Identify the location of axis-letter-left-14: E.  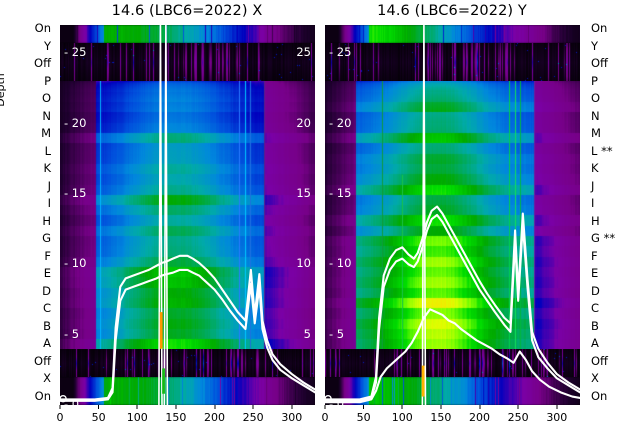
(47, 273).